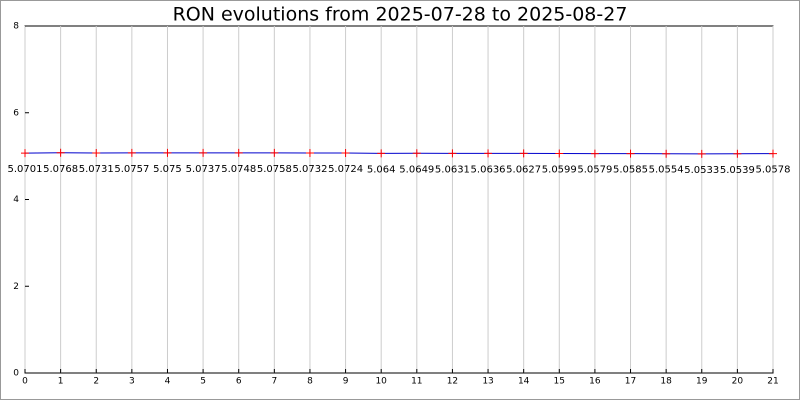  I want to click on value-label: 5.0724, so click(345, 169).